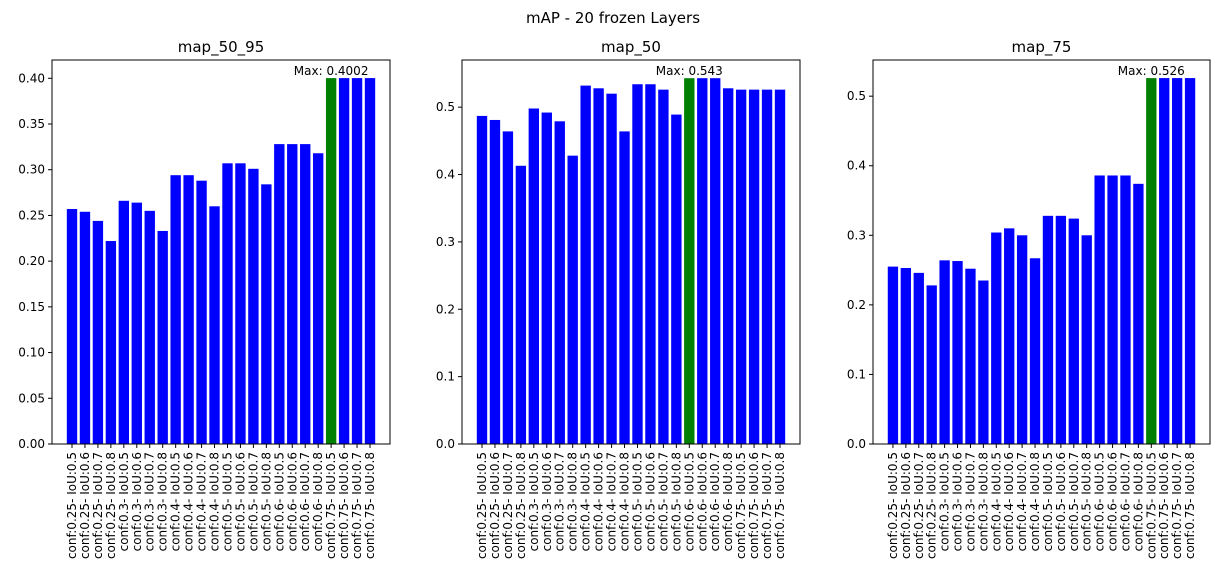  I want to click on x-tick-label-conf-0-4-iou-0-8: conf:0.4- IoU:0.8, so click(625, 501).